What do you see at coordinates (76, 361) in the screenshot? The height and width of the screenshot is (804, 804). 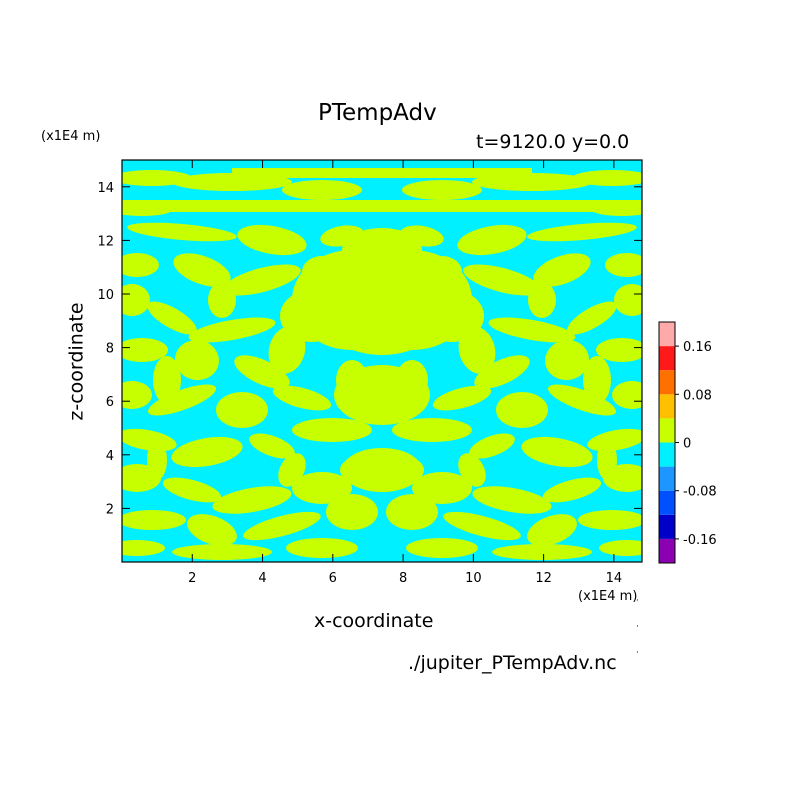 I see `y-axis-label: z-coordinate` at bounding box center [76, 361].